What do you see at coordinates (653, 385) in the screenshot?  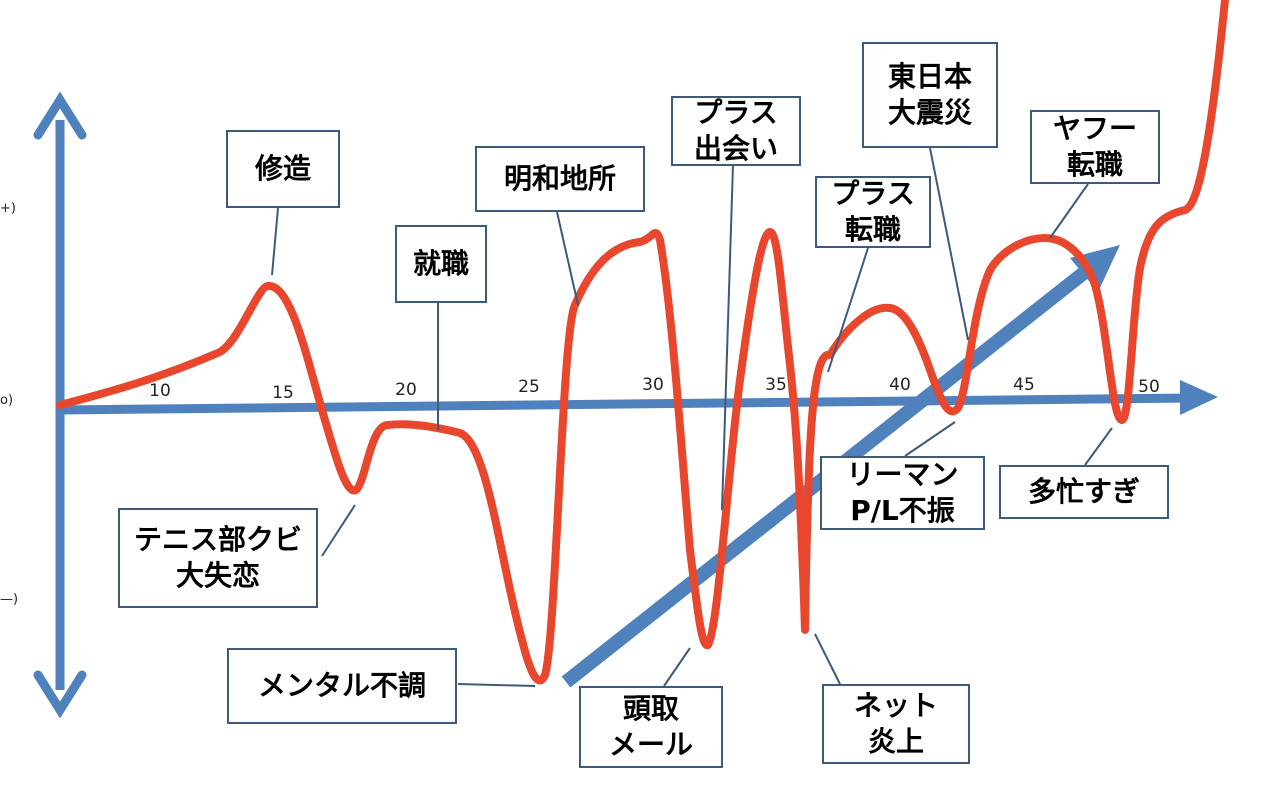 I see `tick-label: 30` at bounding box center [653, 385].